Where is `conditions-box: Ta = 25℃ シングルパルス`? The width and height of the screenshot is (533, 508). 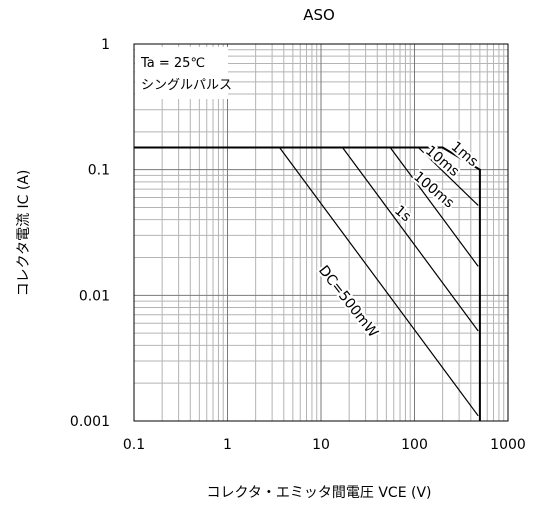
conditions-box: Ta = 25℃ シングルパルス is located at coordinates (183, 73).